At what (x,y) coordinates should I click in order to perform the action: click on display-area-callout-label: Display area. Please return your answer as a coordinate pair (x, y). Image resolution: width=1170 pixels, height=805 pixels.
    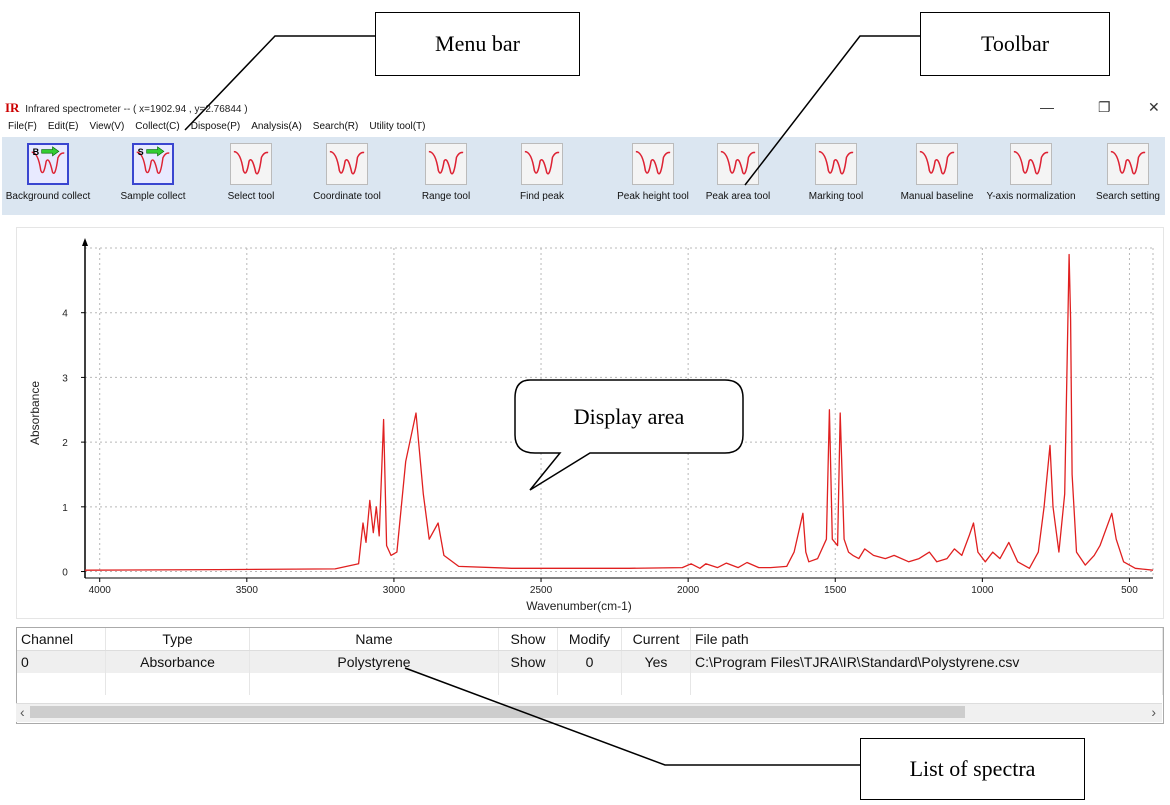
    Looking at the image, I should click on (629, 416).